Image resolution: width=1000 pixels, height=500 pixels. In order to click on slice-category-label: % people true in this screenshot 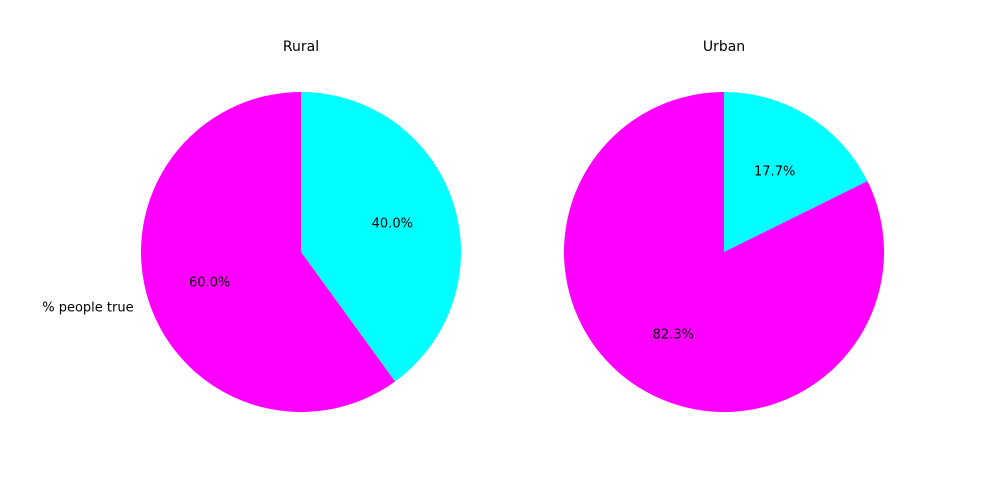, I will do `click(87, 307)`.